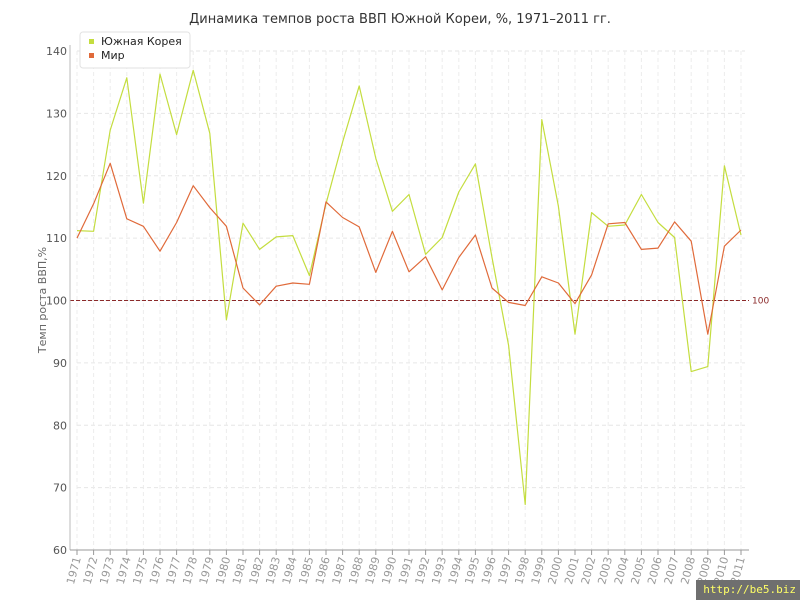  Describe the element at coordinates (60, 363) in the screenshot. I see `y-tick-label: 90` at that location.